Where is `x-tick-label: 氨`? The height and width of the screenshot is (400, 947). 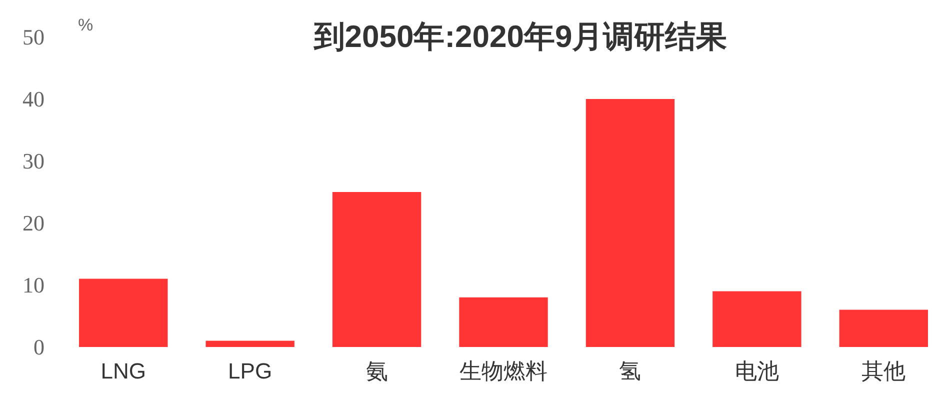
x-tick-label: 氨 is located at coordinates (377, 371).